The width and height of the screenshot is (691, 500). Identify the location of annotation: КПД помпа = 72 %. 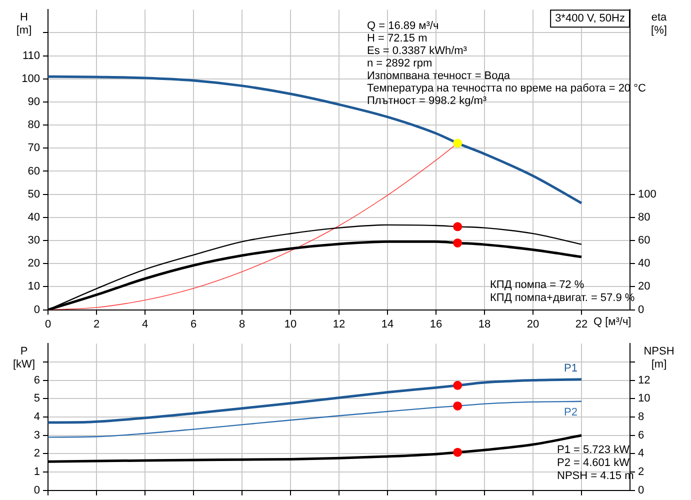
(537, 285).